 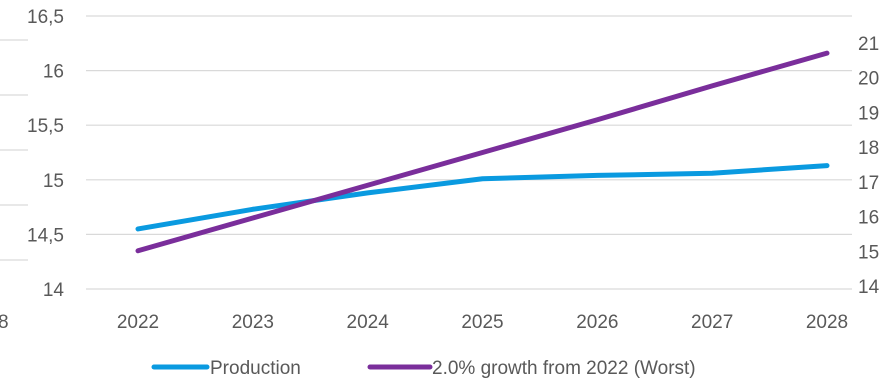 I want to click on y-left-tick-label: 15,5, so click(x=45, y=126).